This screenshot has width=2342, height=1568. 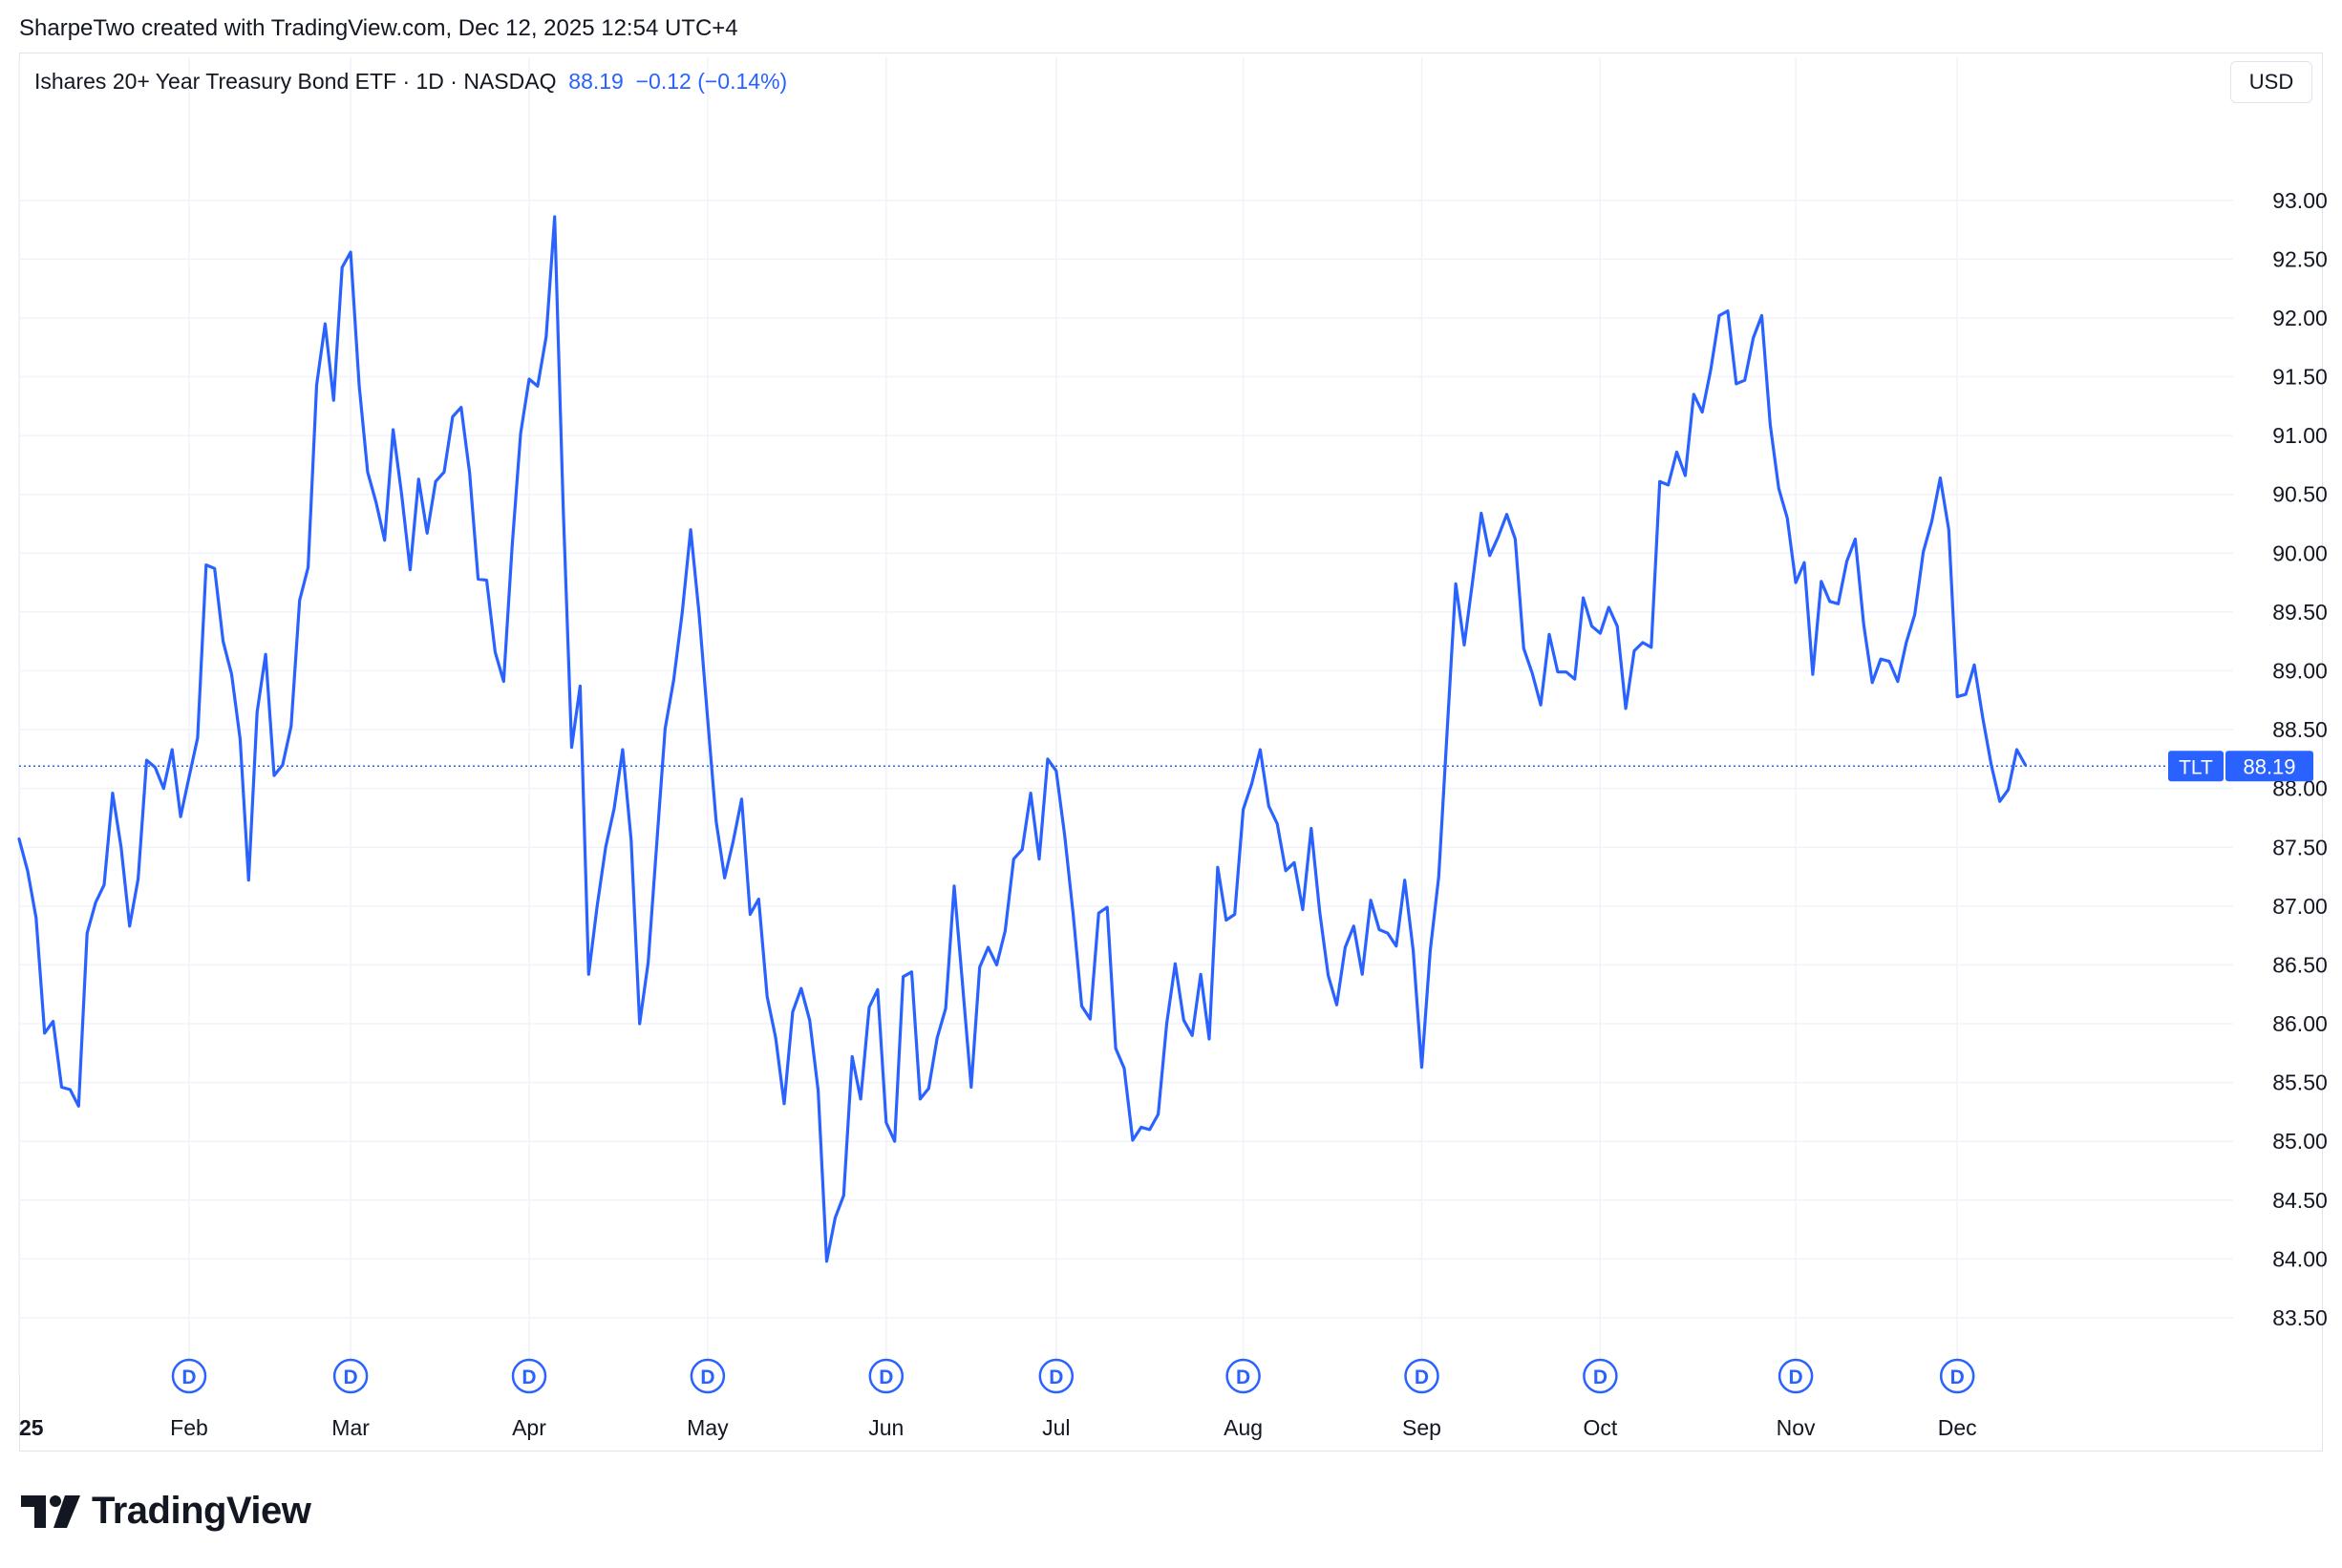 What do you see at coordinates (2300, 377) in the screenshot?
I see `y-tick-label: 91.50` at bounding box center [2300, 377].